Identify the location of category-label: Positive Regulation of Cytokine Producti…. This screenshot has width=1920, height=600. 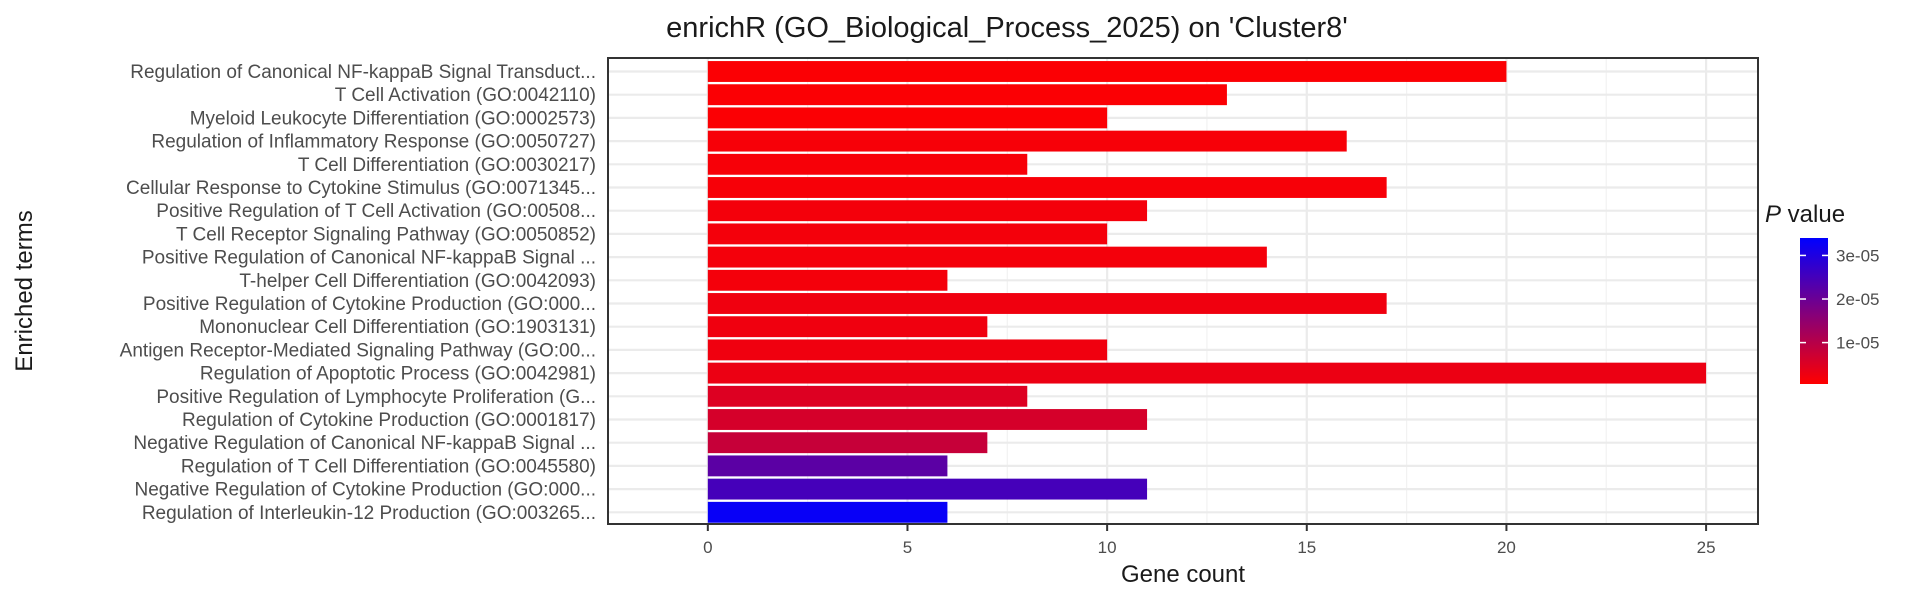
(369, 304).